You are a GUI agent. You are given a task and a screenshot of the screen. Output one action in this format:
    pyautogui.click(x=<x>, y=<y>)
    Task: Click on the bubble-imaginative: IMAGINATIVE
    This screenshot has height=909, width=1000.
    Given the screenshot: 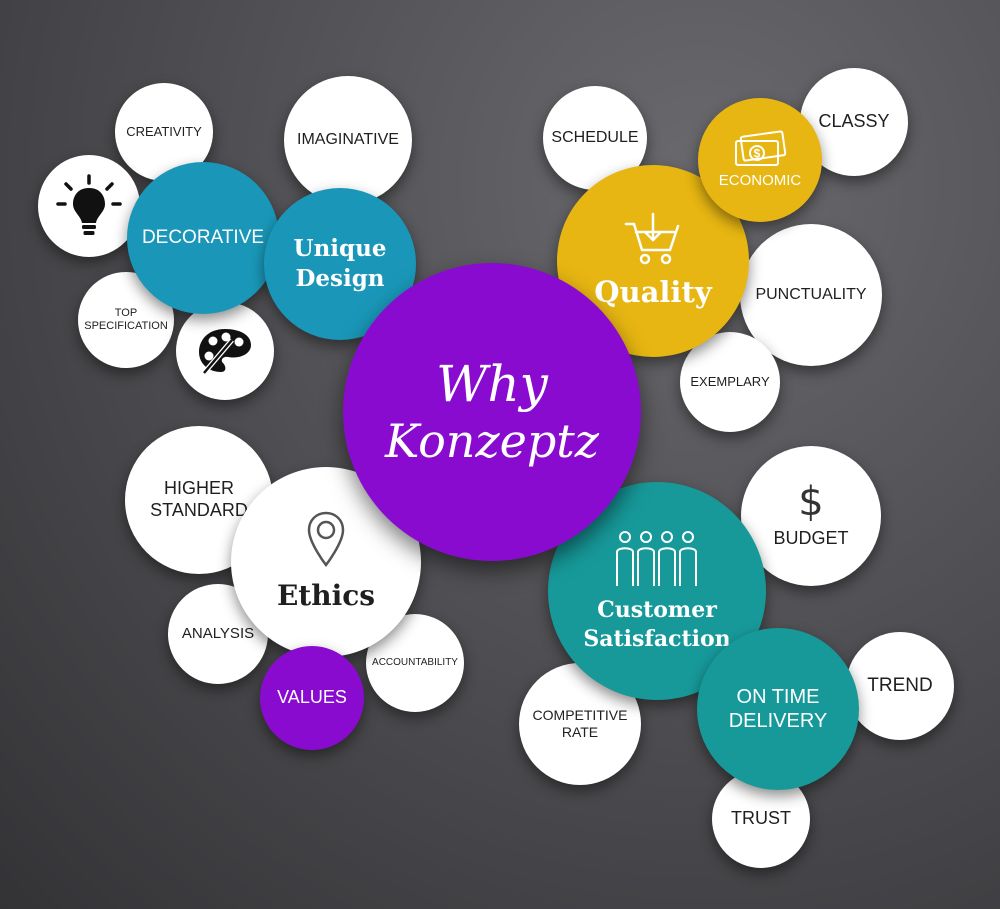 What is the action you would take?
    pyautogui.click(x=348, y=140)
    